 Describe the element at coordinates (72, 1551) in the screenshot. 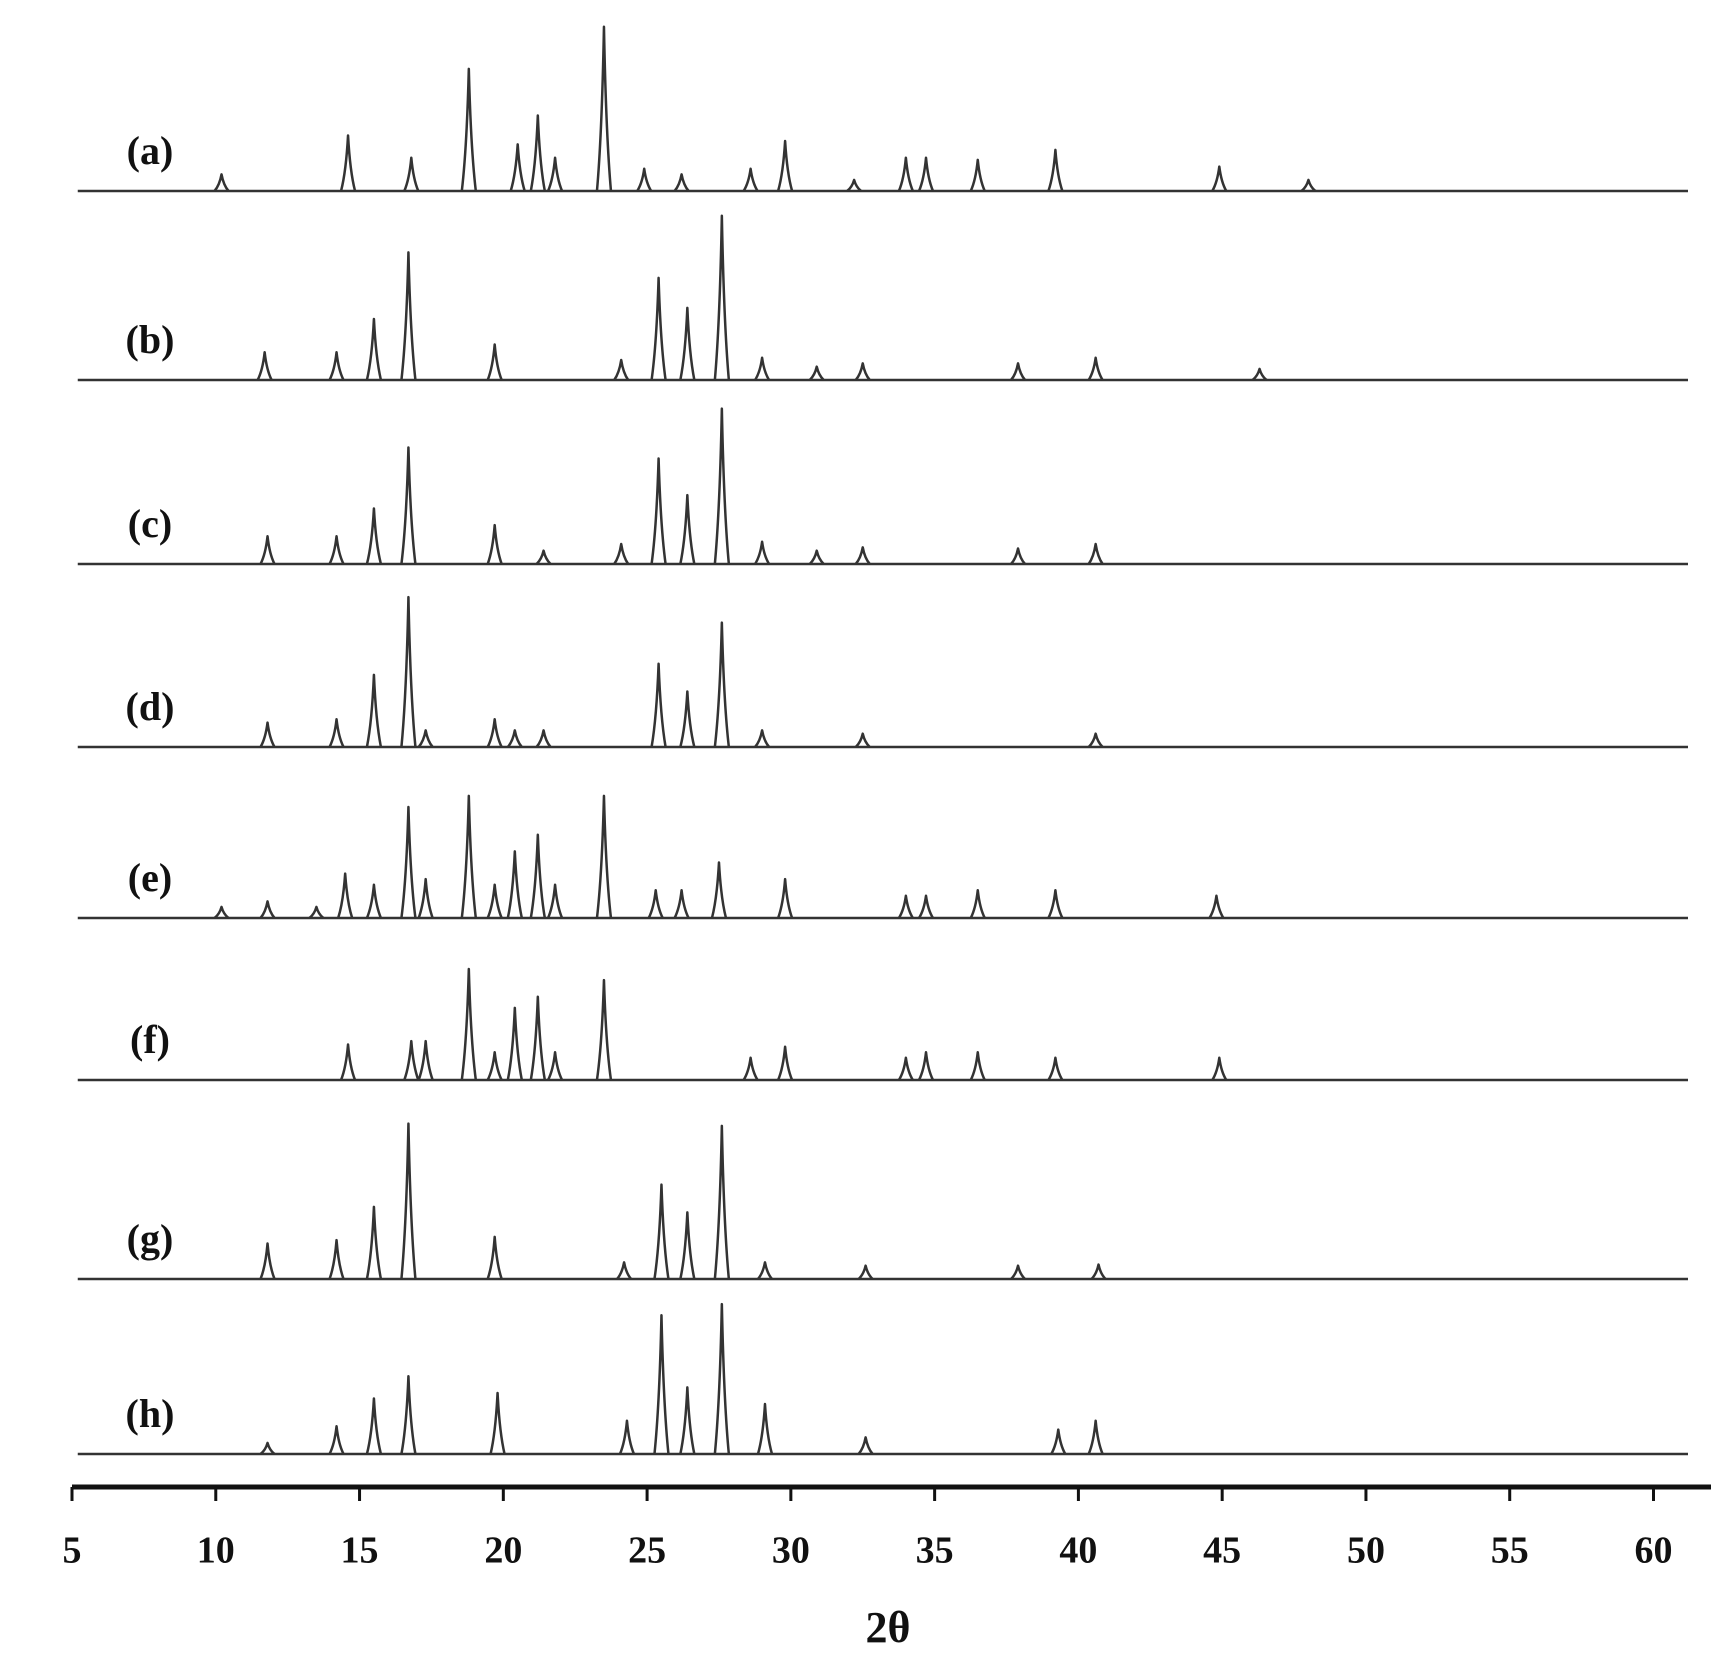

I see `x-tick-label: 5` at that location.